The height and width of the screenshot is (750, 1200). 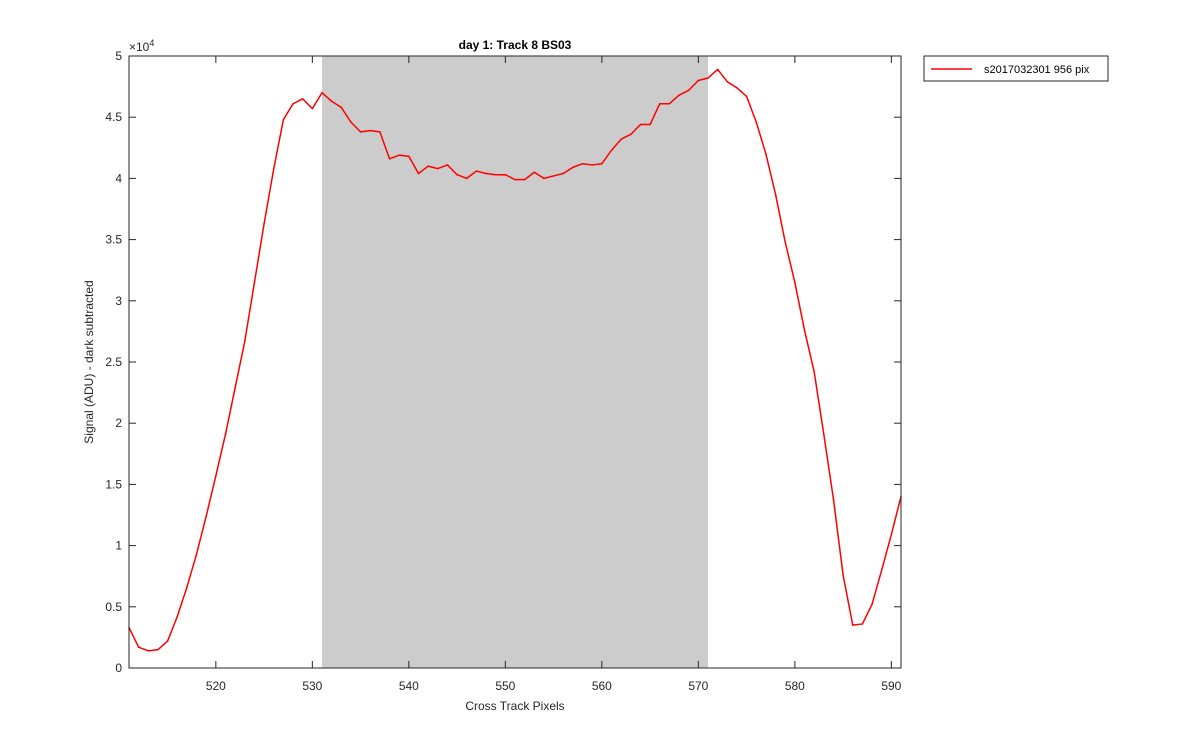 I want to click on y-tick-label: 1, so click(x=118, y=546).